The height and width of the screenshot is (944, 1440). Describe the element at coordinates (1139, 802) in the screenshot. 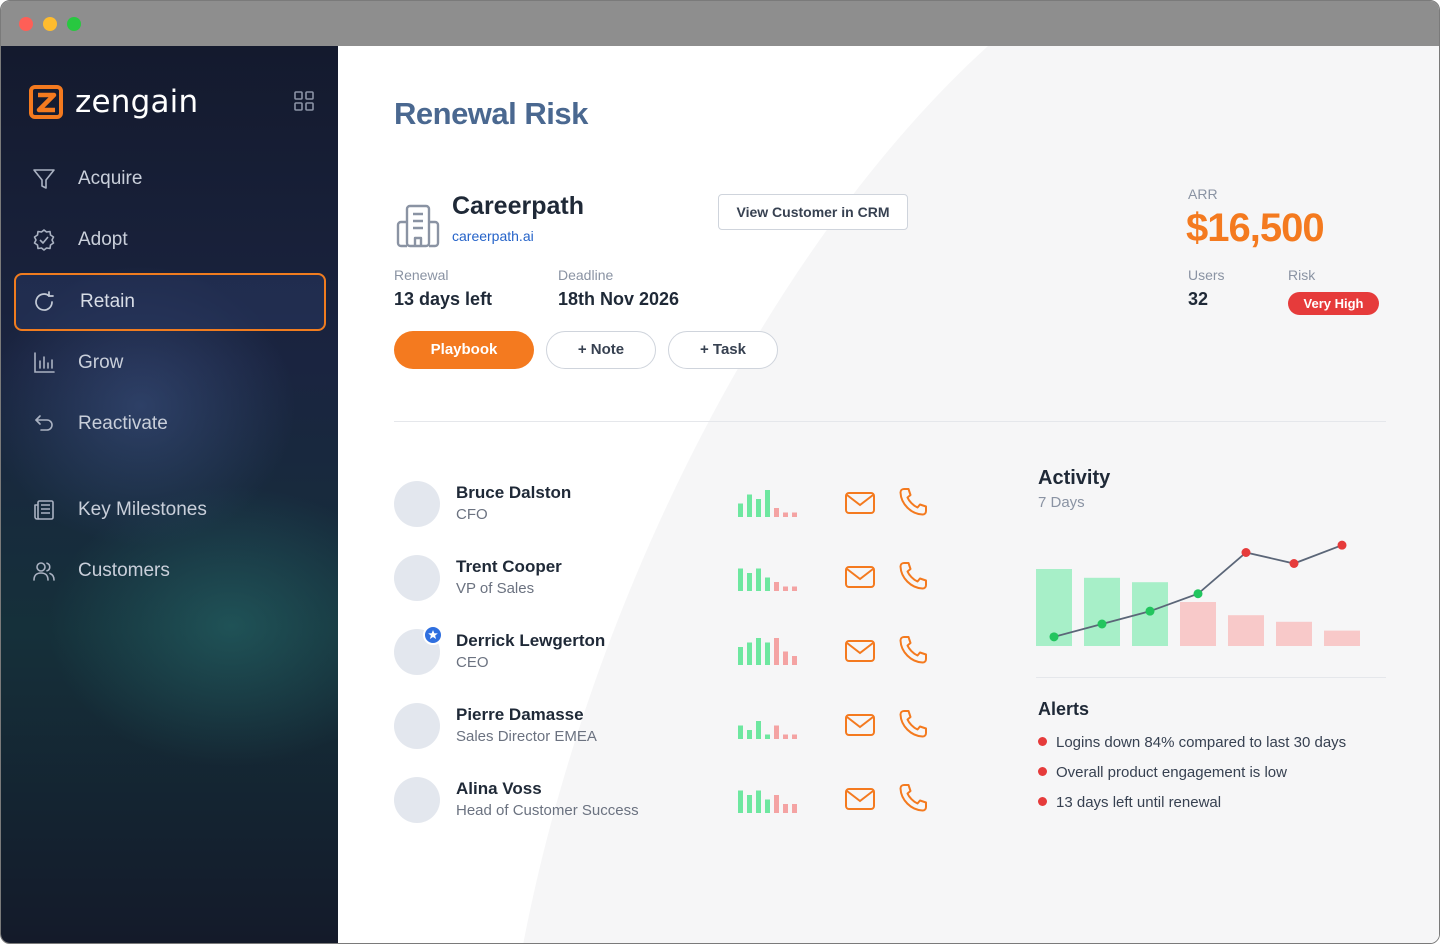

I see `alert-text: 13 days left until renewal` at that location.